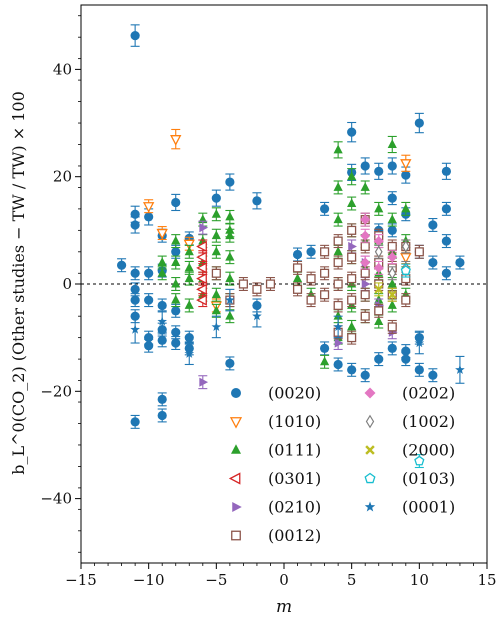  I want to click on legend-label: (2000), so click(428, 450).